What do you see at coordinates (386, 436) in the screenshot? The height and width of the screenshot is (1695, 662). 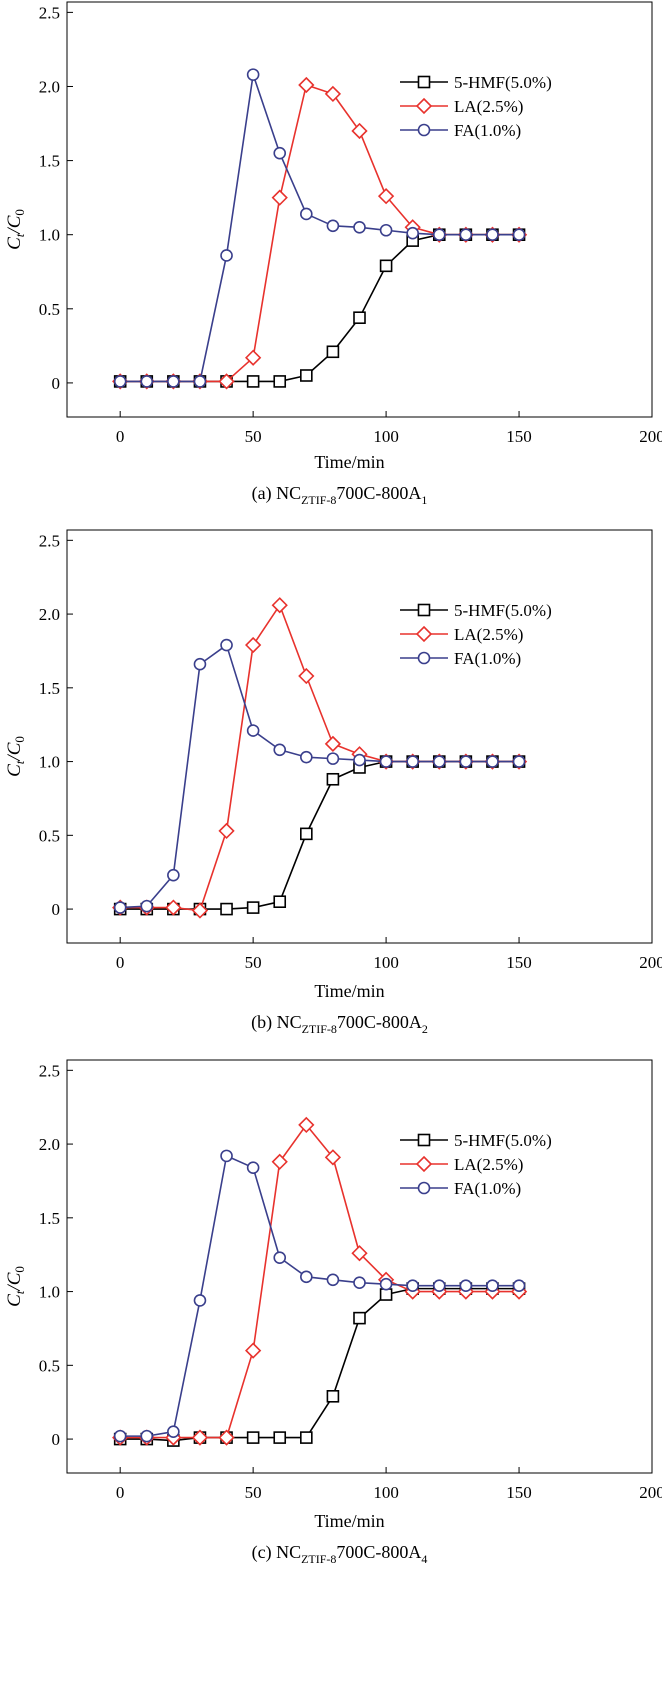 I see `x-tick-label: 100` at bounding box center [386, 436].